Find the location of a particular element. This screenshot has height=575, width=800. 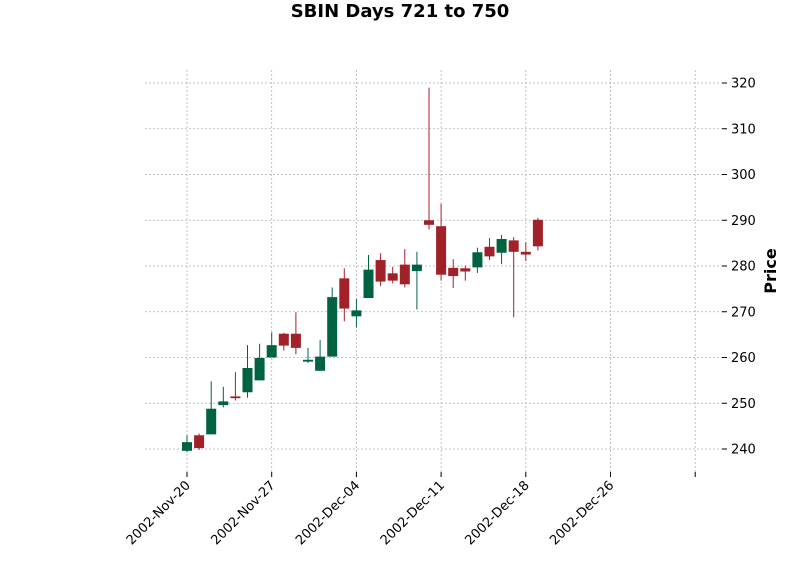

y-tick-label: 320 is located at coordinates (743, 84).